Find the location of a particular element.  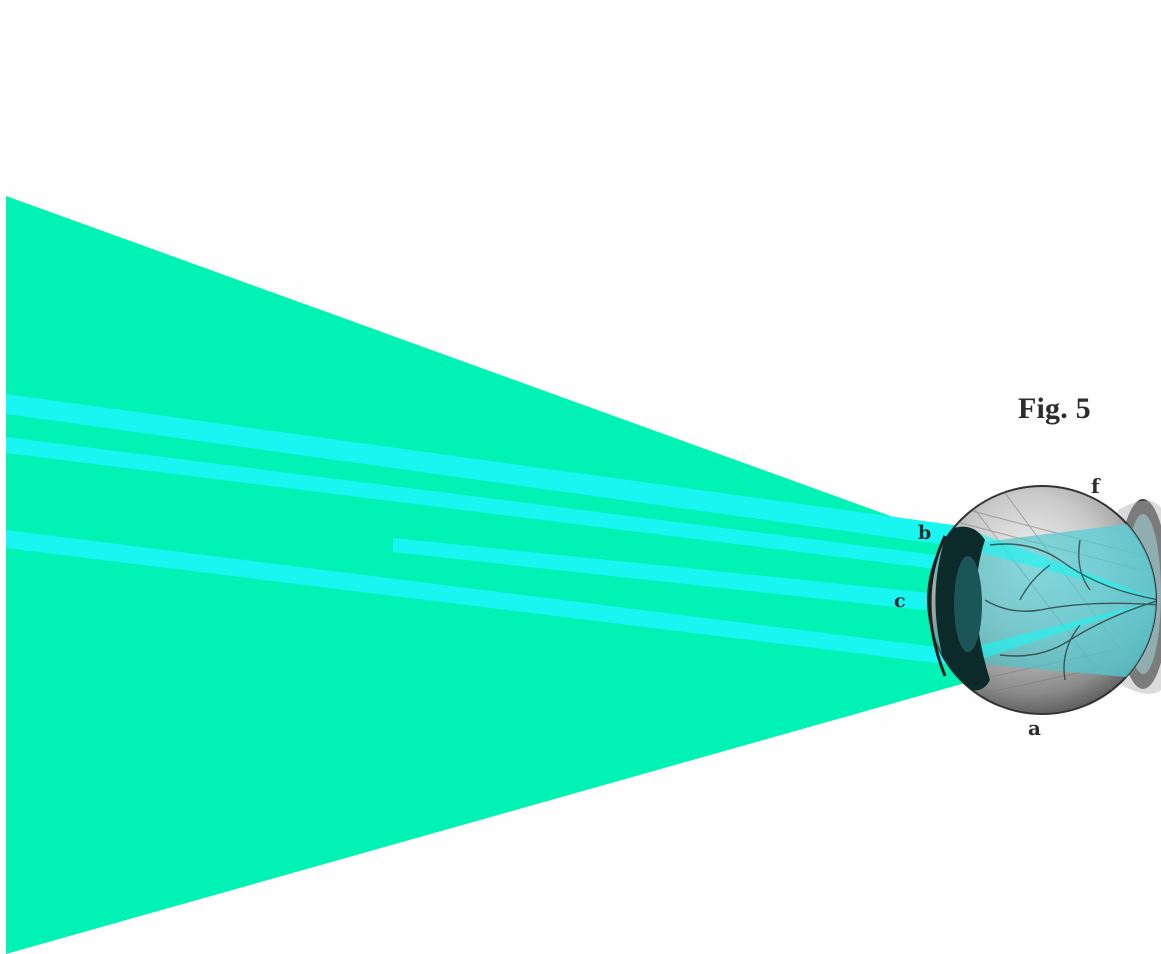

label-f: f is located at coordinates (1095, 486).